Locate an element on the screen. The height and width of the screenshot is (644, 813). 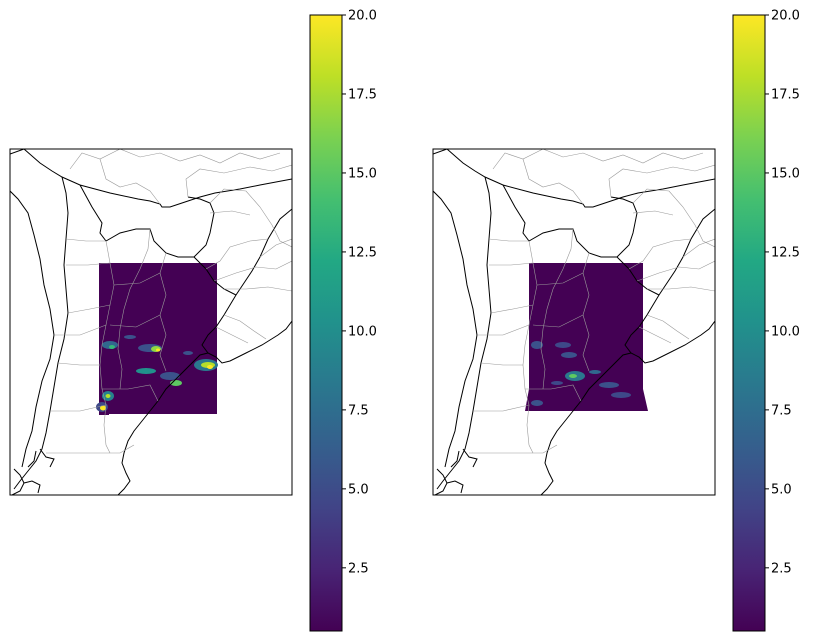
right-colorbar-ticks: 2.5 5.0 7.5 10.0 12.5 15.0 17.5 20.0 is located at coordinates (782, 292).